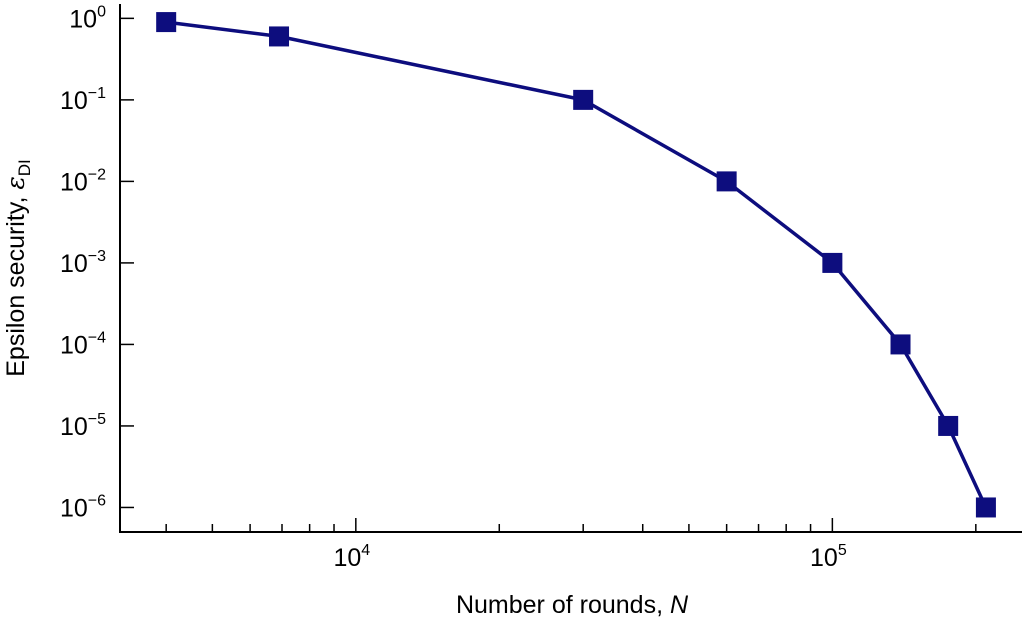 Image resolution: width=1025 pixels, height=619 pixels. Describe the element at coordinates (97, 174) in the screenshot. I see `y-tick-label-exp: −2` at that location.